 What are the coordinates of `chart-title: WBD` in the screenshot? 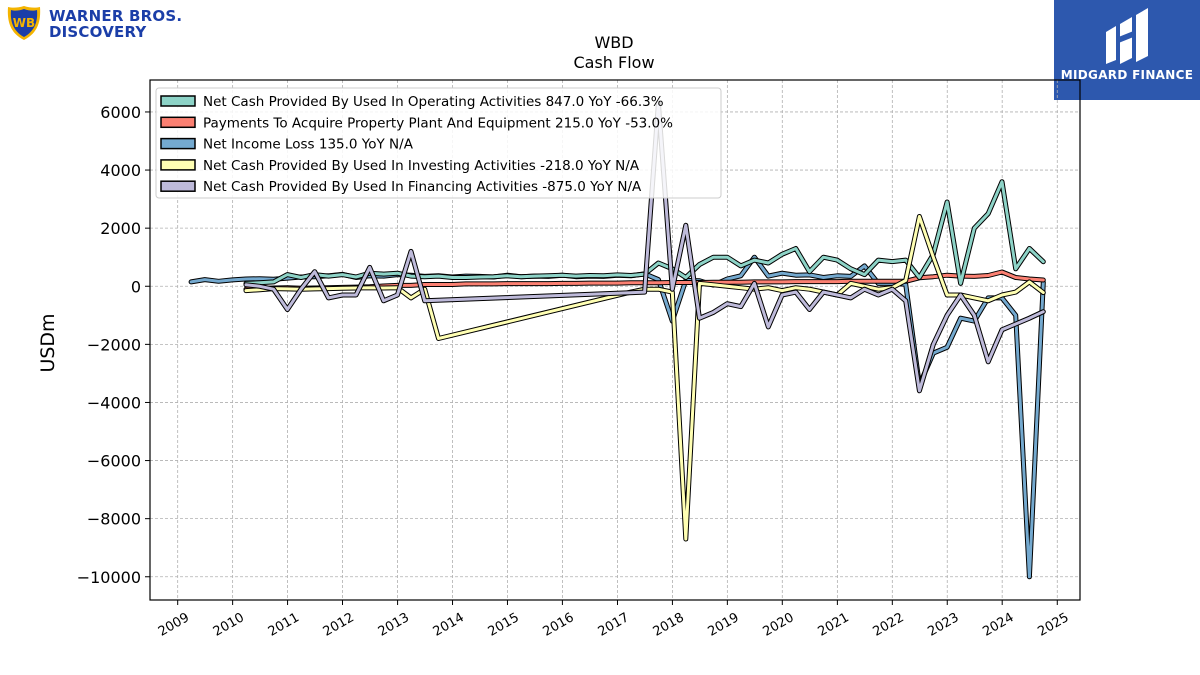 It's located at (613, 42).